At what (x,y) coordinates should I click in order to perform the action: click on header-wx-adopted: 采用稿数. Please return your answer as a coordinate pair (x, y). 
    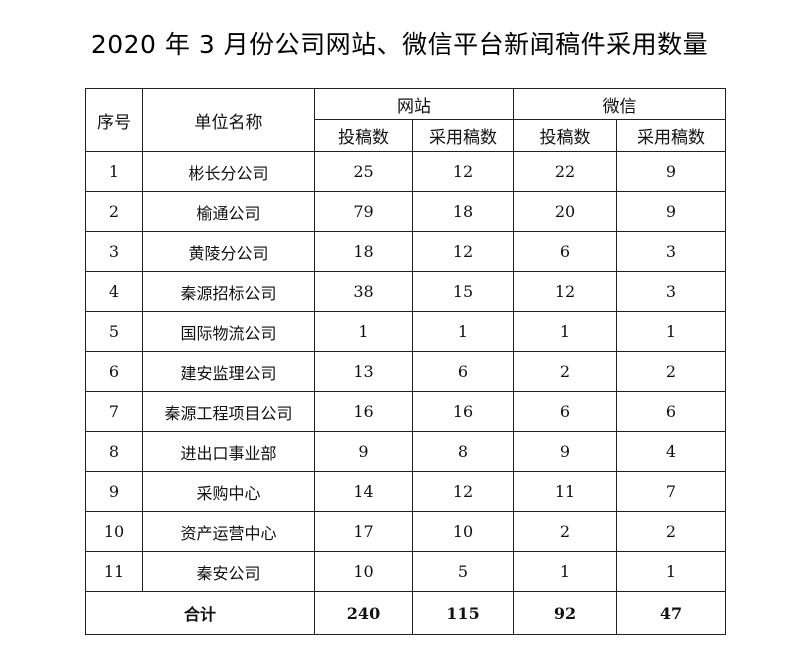
    Looking at the image, I should click on (671, 135).